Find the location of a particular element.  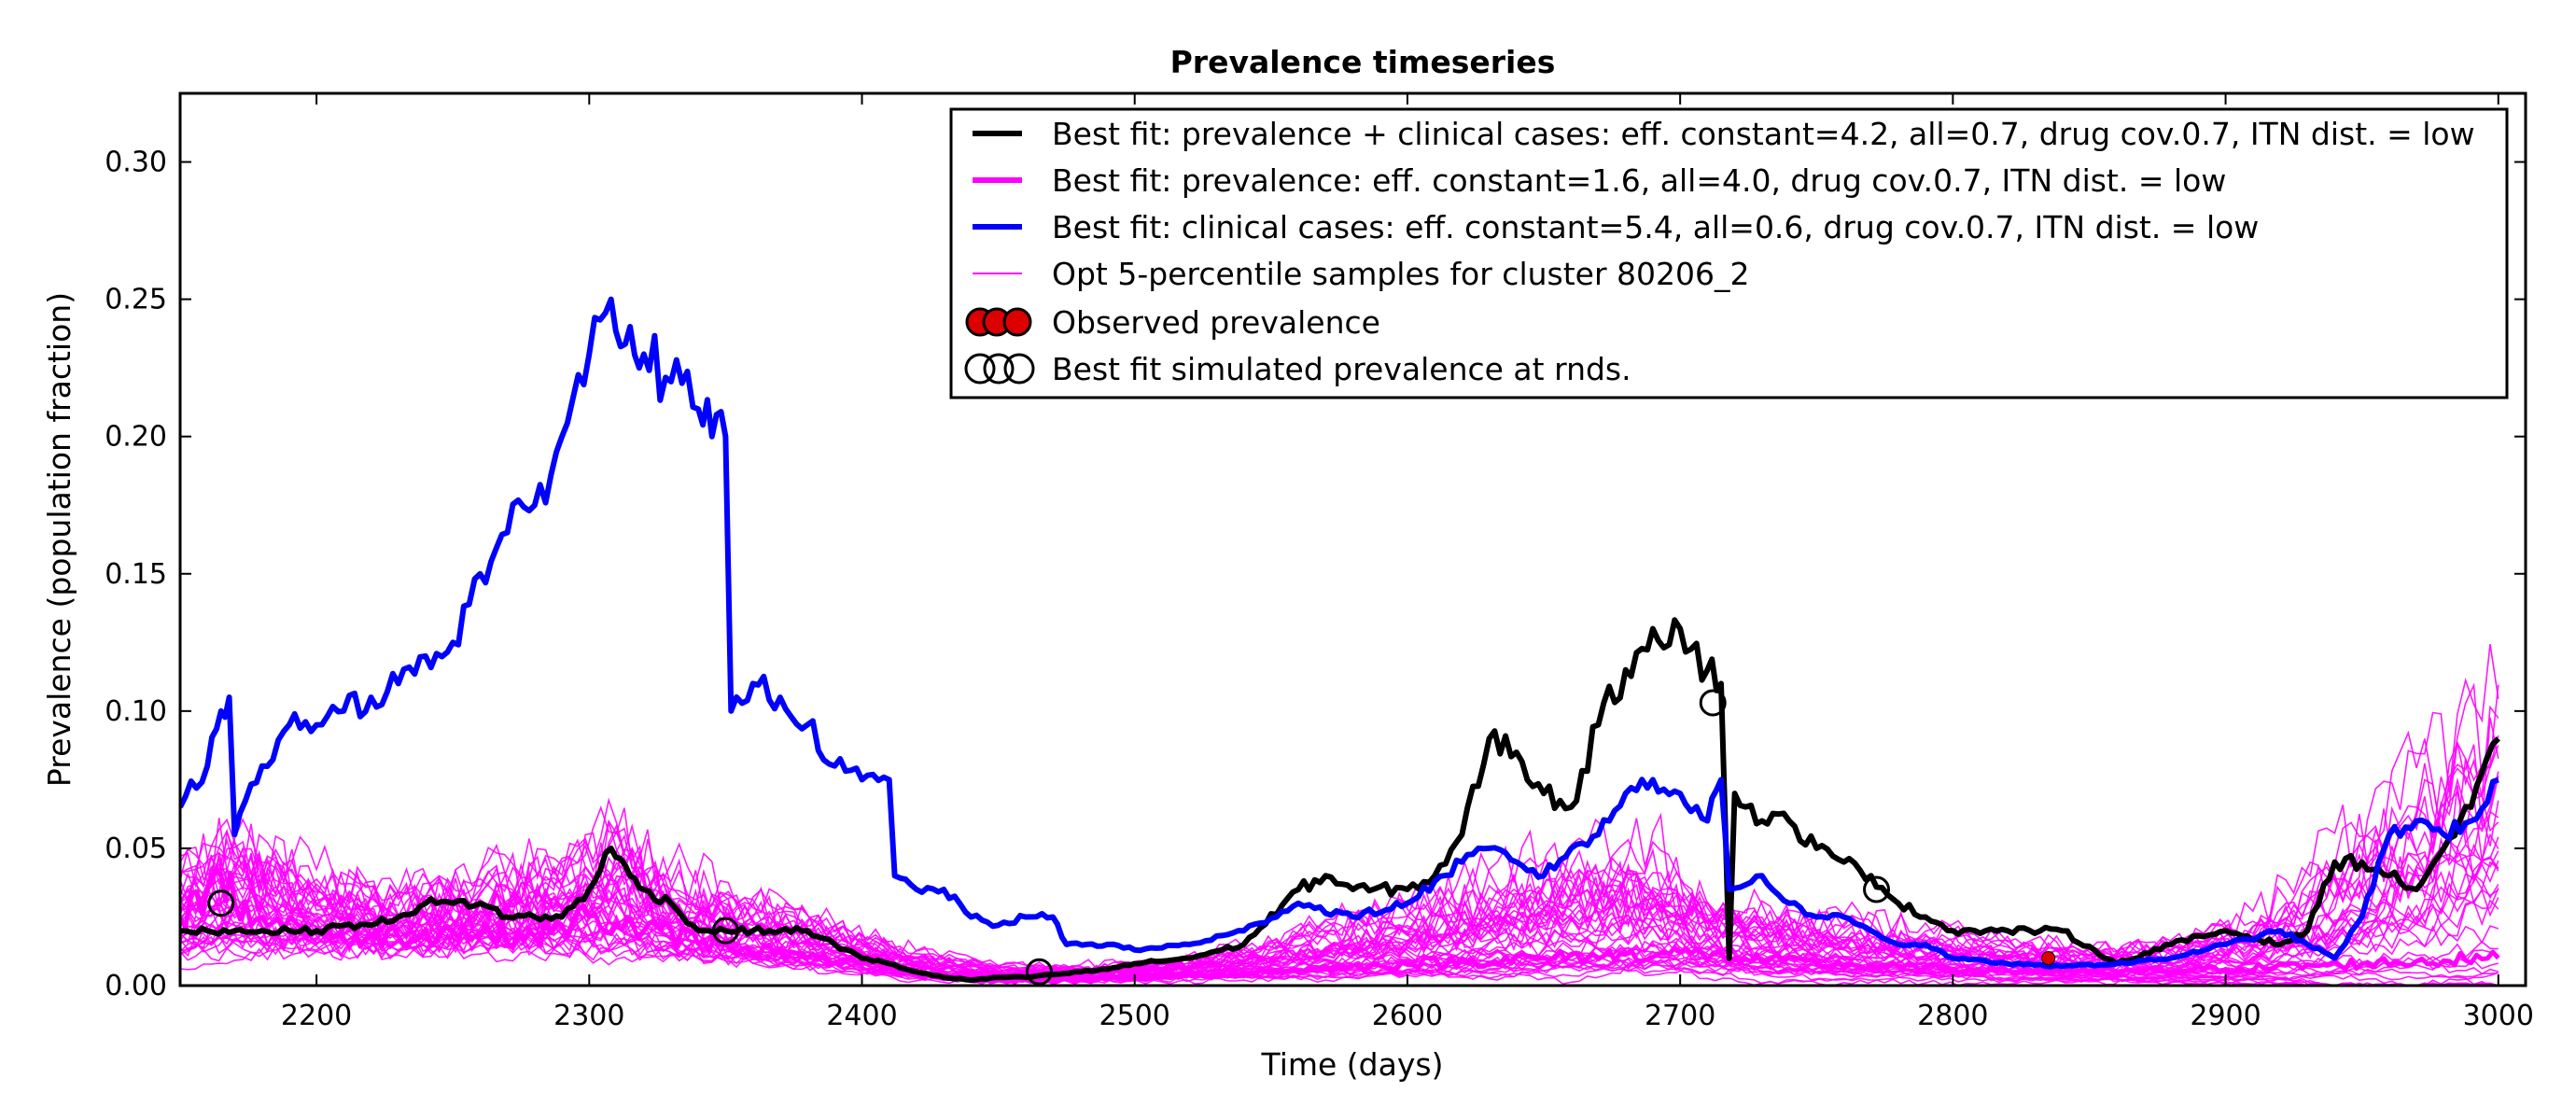

y-tick-label: 0.30 is located at coordinates (136, 163).